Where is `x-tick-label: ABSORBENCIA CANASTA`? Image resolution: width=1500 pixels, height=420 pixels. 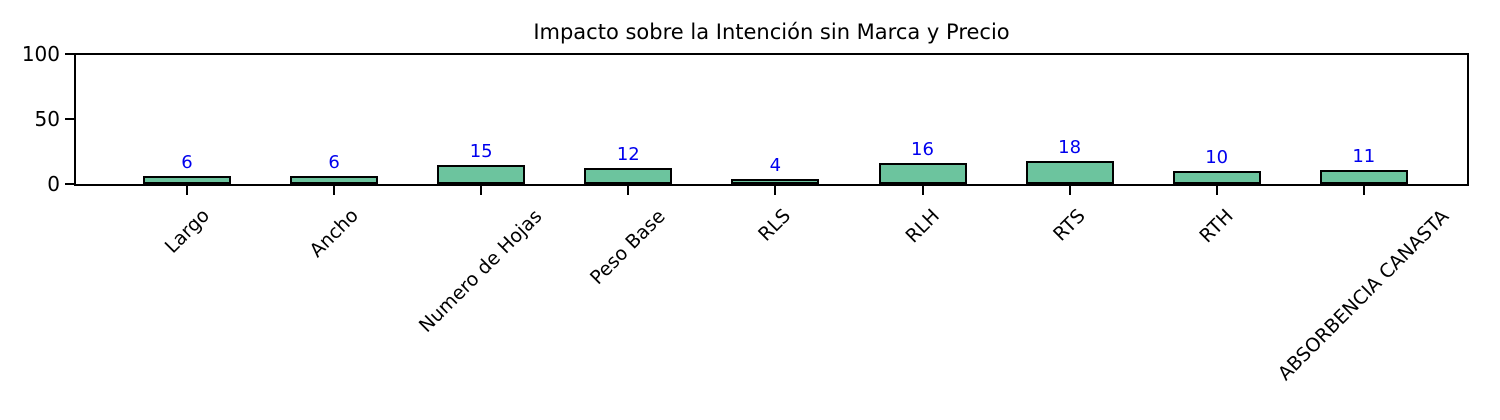
x-tick-label: ABSORBENCIA CANASTA is located at coordinates (1363, 295).